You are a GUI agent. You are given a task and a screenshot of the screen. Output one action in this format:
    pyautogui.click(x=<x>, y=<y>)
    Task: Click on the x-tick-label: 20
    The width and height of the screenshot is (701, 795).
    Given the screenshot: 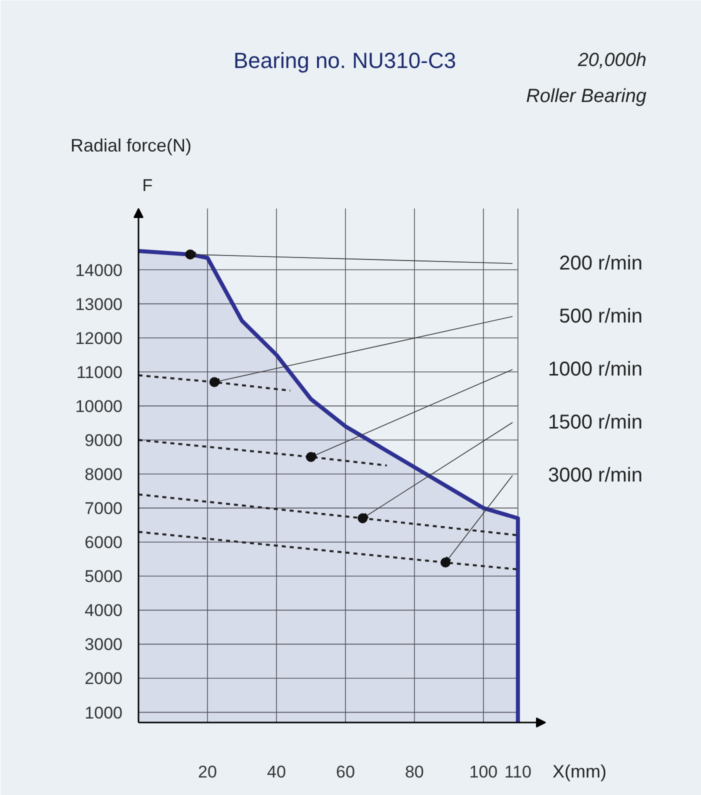 What is the action you would take?
    pyautogui.click(x=207, y=772)
    